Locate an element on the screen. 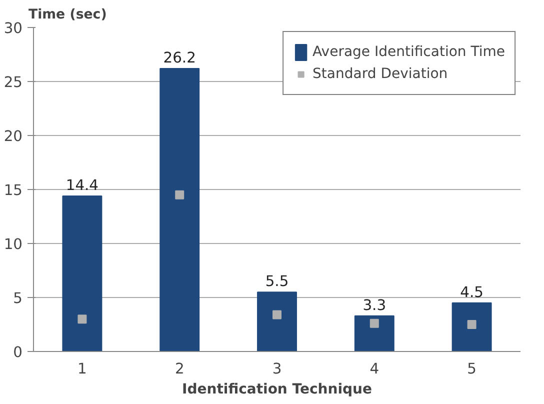 The image size is (544, 404). x-axis-title: Identification Technique is located at coordinates (277, 390).